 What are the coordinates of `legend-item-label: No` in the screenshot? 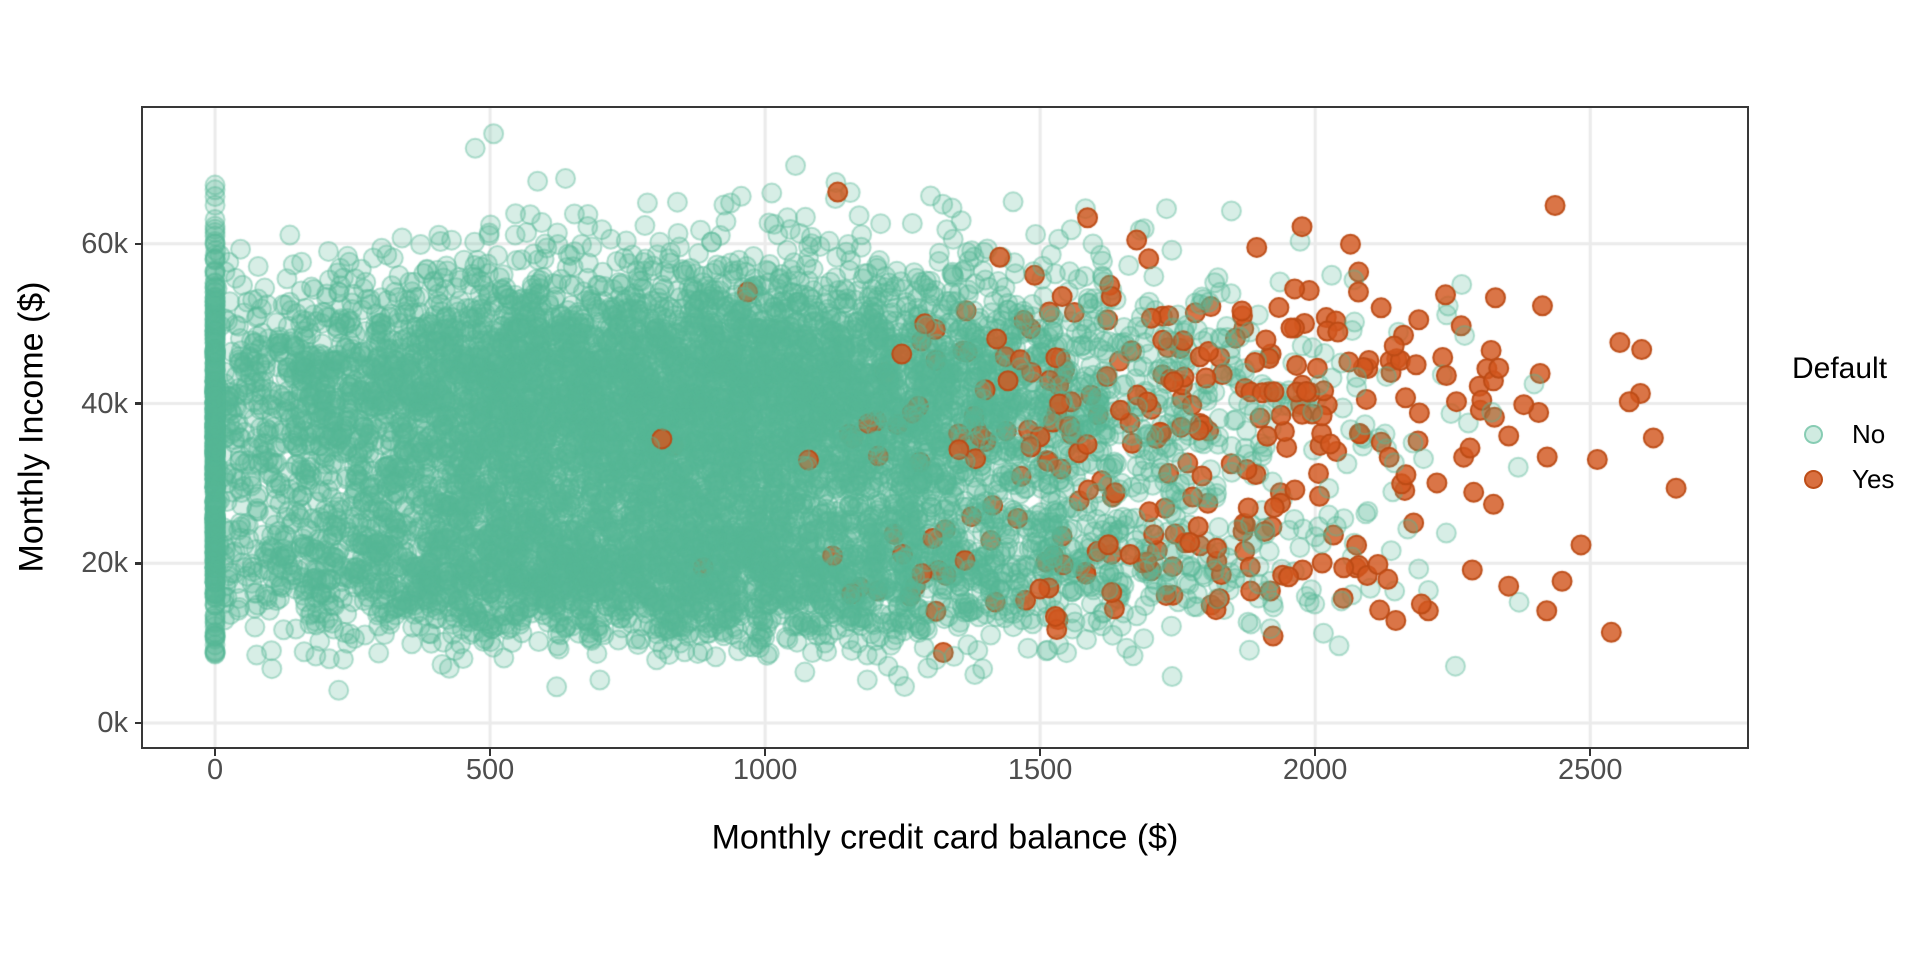 It's located at (1869, 434).